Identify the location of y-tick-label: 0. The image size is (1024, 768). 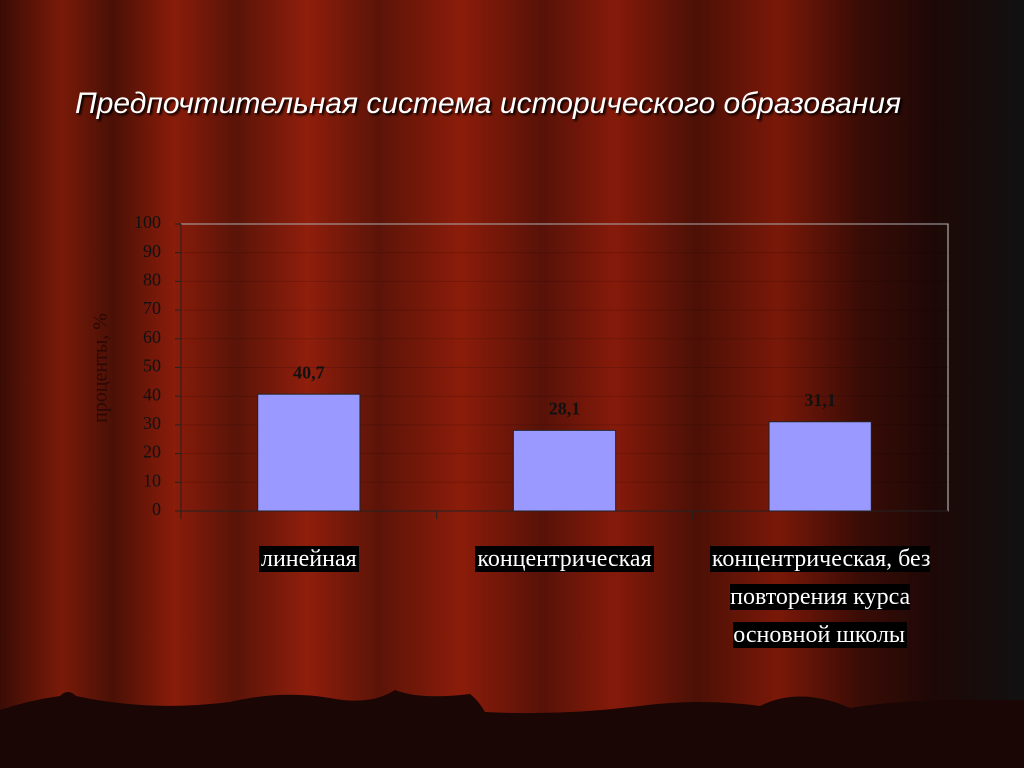
(156, 509).